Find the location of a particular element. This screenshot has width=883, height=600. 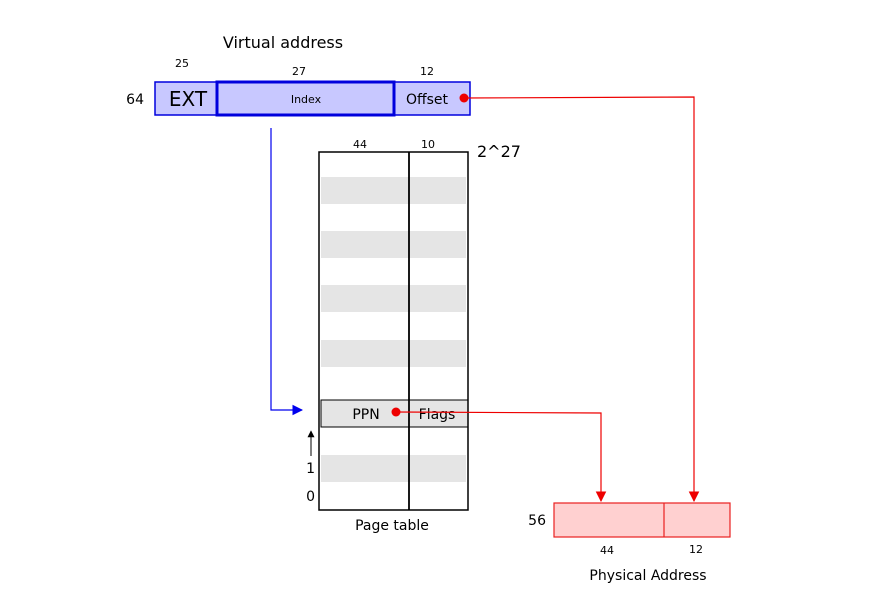

page-table-shaded-rows is located at coordinates (393, 329).